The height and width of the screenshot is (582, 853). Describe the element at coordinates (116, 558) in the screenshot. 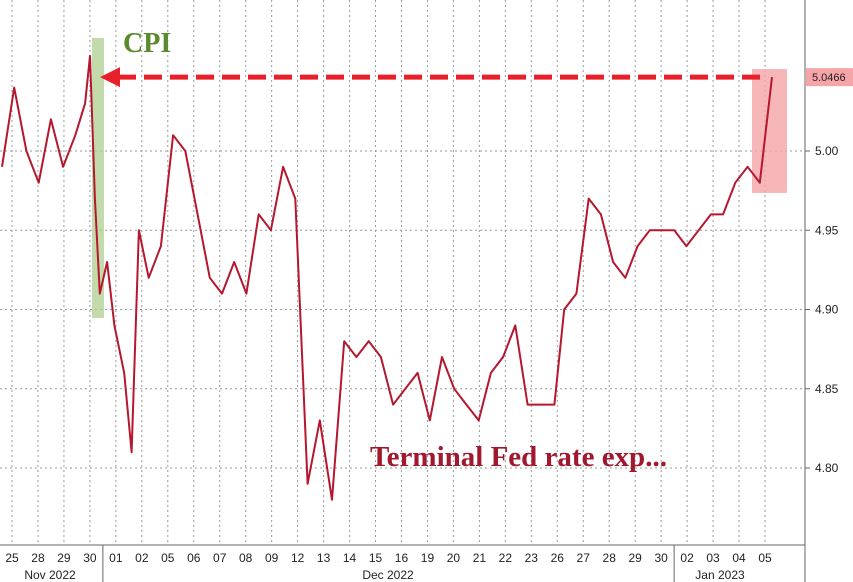

I see `x-tick-label: 01` at that location.